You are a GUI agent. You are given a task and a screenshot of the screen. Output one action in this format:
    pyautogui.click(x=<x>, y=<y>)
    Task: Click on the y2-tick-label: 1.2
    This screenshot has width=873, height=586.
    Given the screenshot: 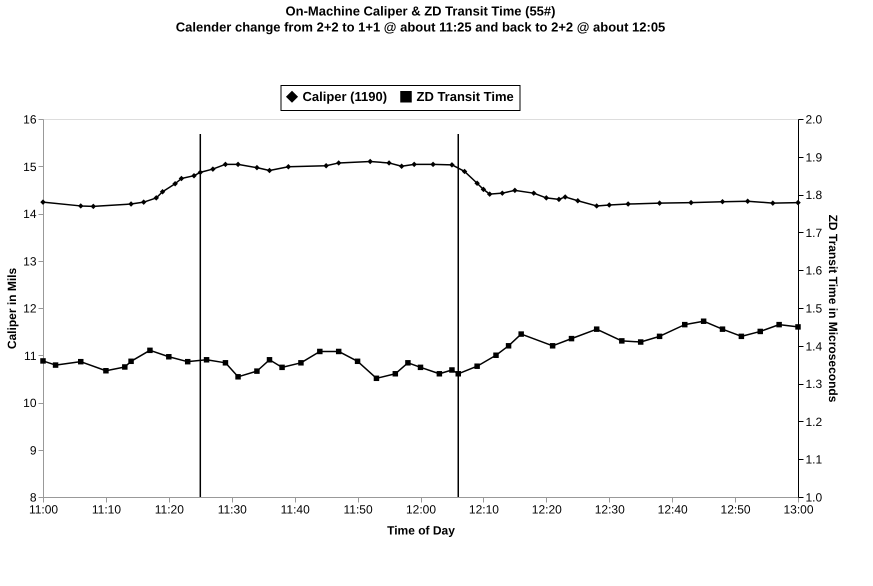 What is the action you would take?
    pyautogui.click(x=814, y=421)
    